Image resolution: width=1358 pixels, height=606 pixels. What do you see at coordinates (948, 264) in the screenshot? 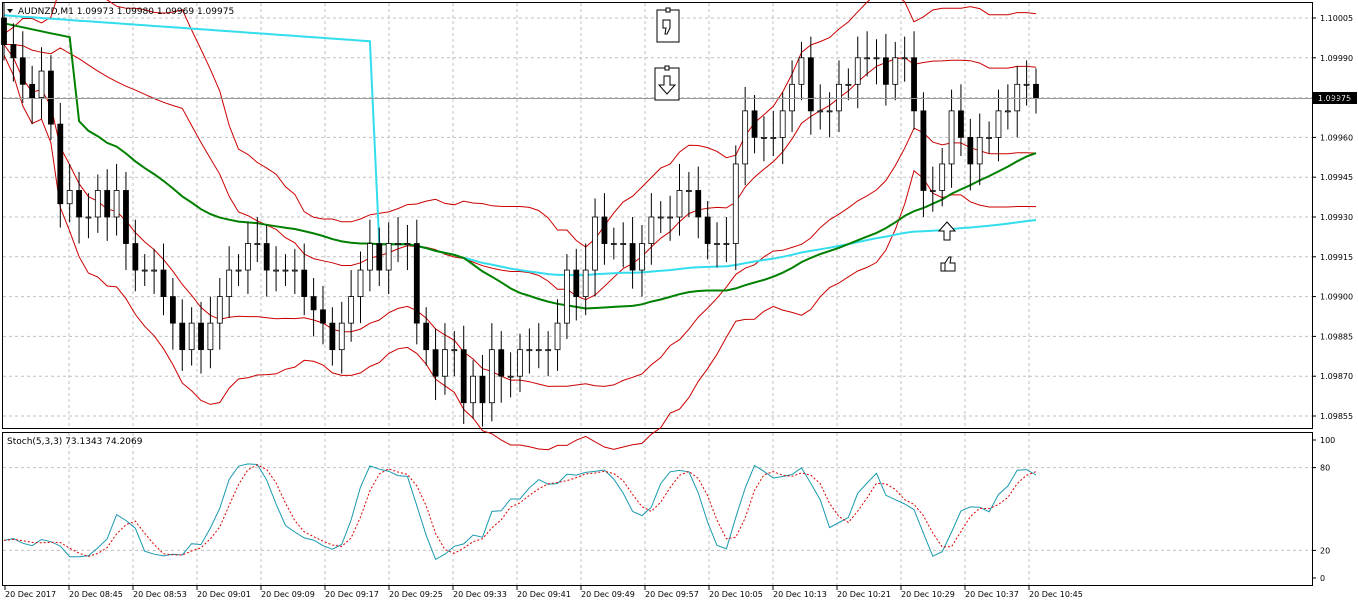
I see `thumbs-up-icon` at bounding box center [948, 264].